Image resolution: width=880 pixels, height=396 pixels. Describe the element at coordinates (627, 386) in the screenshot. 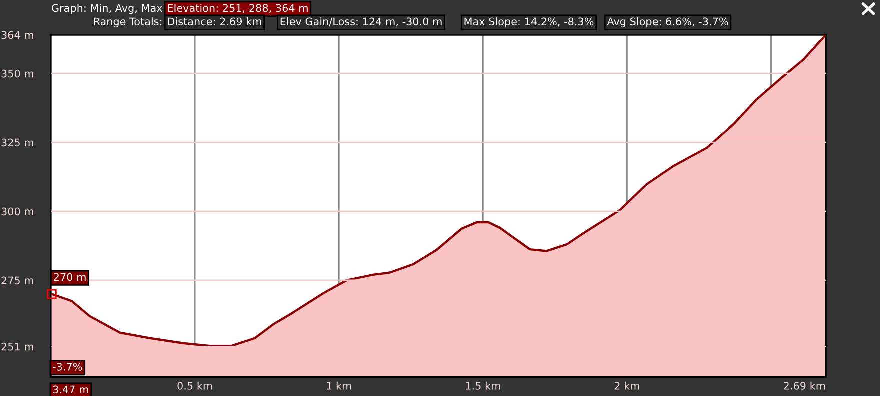

I see `x-tick-label: 2 km` at that location.